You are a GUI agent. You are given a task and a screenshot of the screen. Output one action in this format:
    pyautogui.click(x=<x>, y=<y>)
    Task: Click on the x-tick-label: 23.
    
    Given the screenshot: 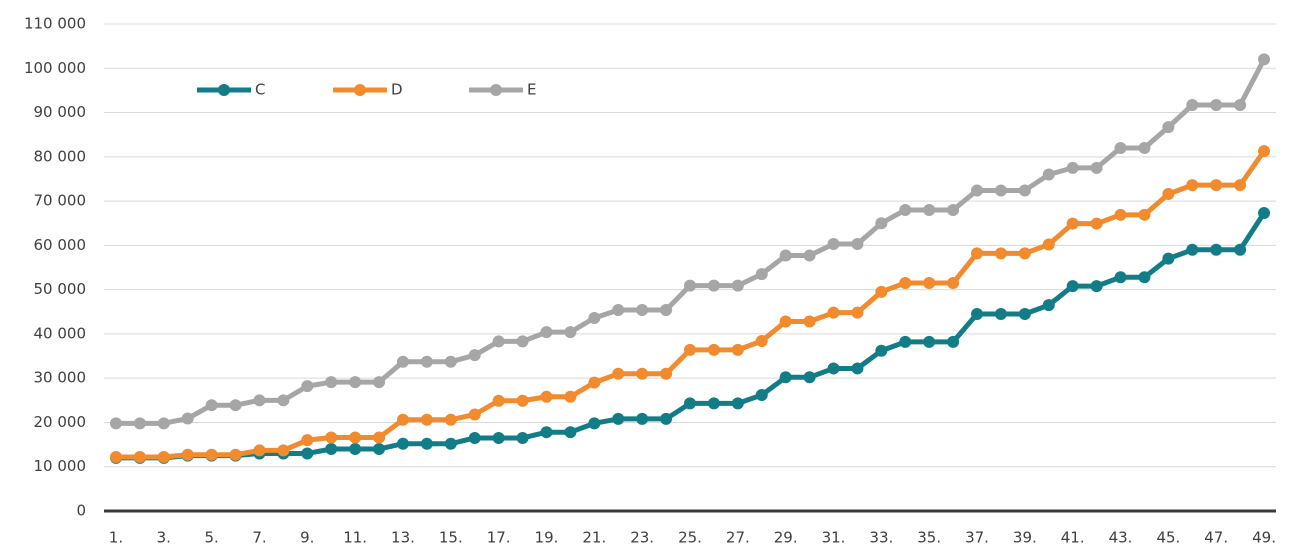 What is the action you would take?
    pyautogui.click(x=642, y=538)
    